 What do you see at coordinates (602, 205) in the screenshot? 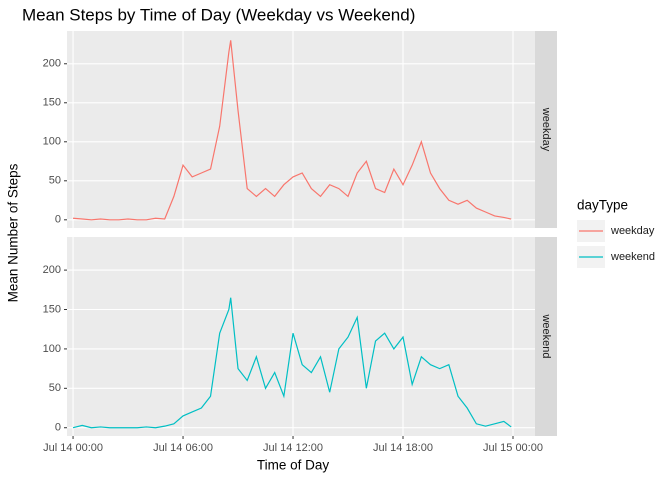
I see `legend-title: dayType` at bounding box center [602, 205].